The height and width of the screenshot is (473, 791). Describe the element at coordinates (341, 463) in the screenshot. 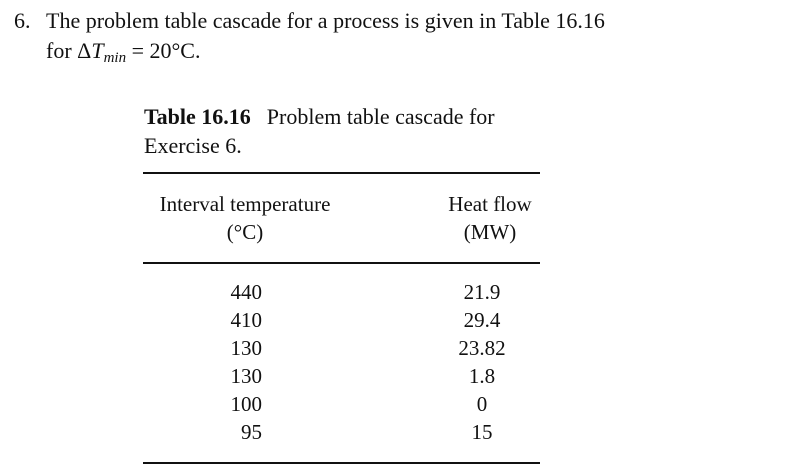

I see `table-bottom-rule` at that location.